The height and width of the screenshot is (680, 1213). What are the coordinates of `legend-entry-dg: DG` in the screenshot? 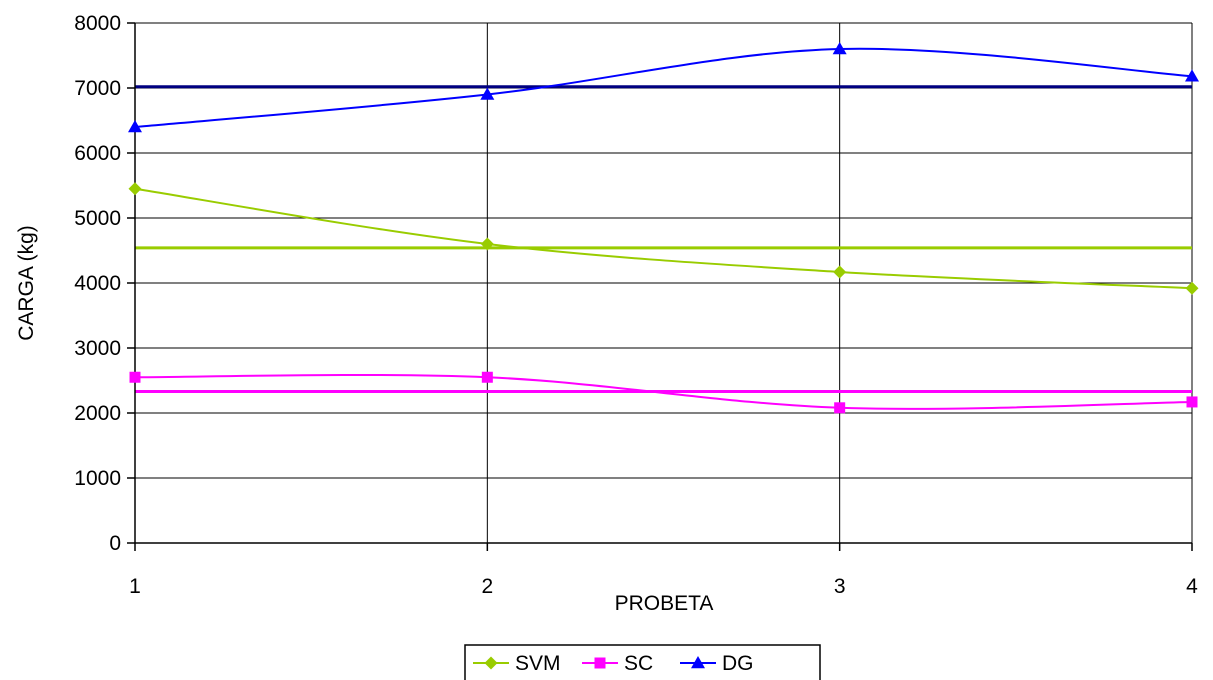 It's located at (717, 663).